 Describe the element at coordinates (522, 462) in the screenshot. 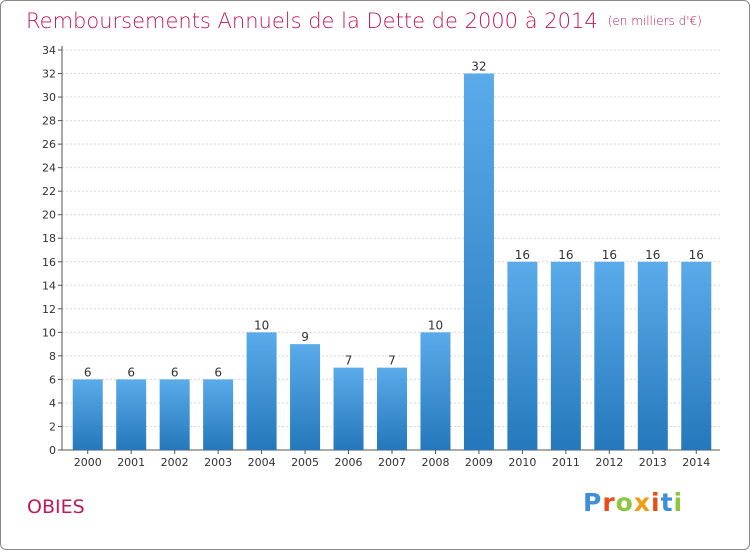

I see `x-tick-label: 2010` at that location.